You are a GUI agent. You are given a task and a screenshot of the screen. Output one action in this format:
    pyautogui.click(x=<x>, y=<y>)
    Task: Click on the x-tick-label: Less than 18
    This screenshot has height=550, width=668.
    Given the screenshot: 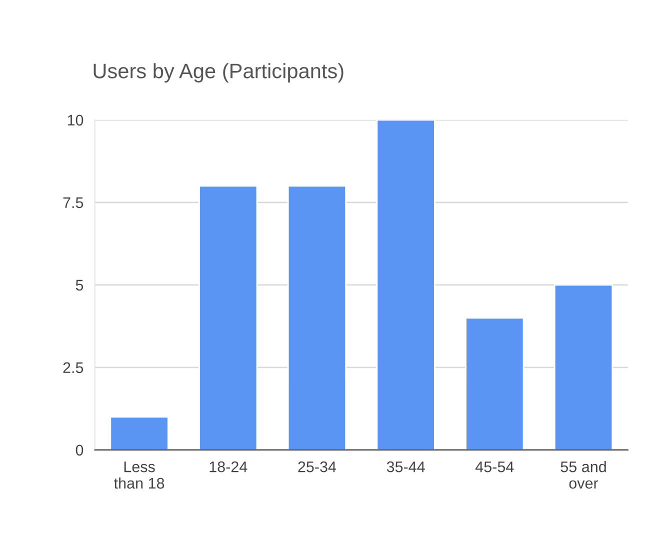 What is the action you would take?
    pyautogui.click(x=139, y=475)
    